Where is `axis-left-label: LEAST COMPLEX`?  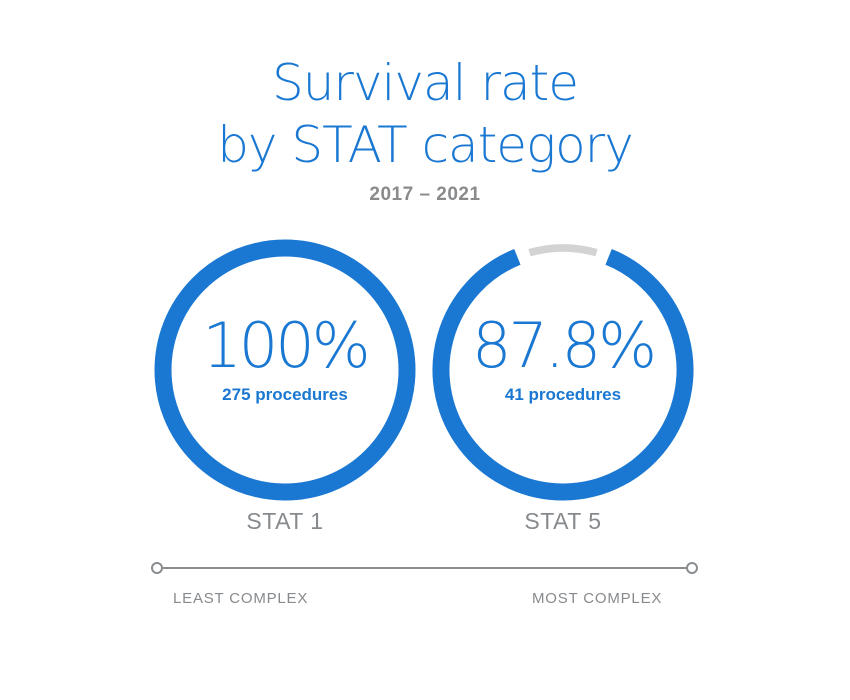
axis-left-label: LEAST COMPLEX is located at coordinates (241, 598).